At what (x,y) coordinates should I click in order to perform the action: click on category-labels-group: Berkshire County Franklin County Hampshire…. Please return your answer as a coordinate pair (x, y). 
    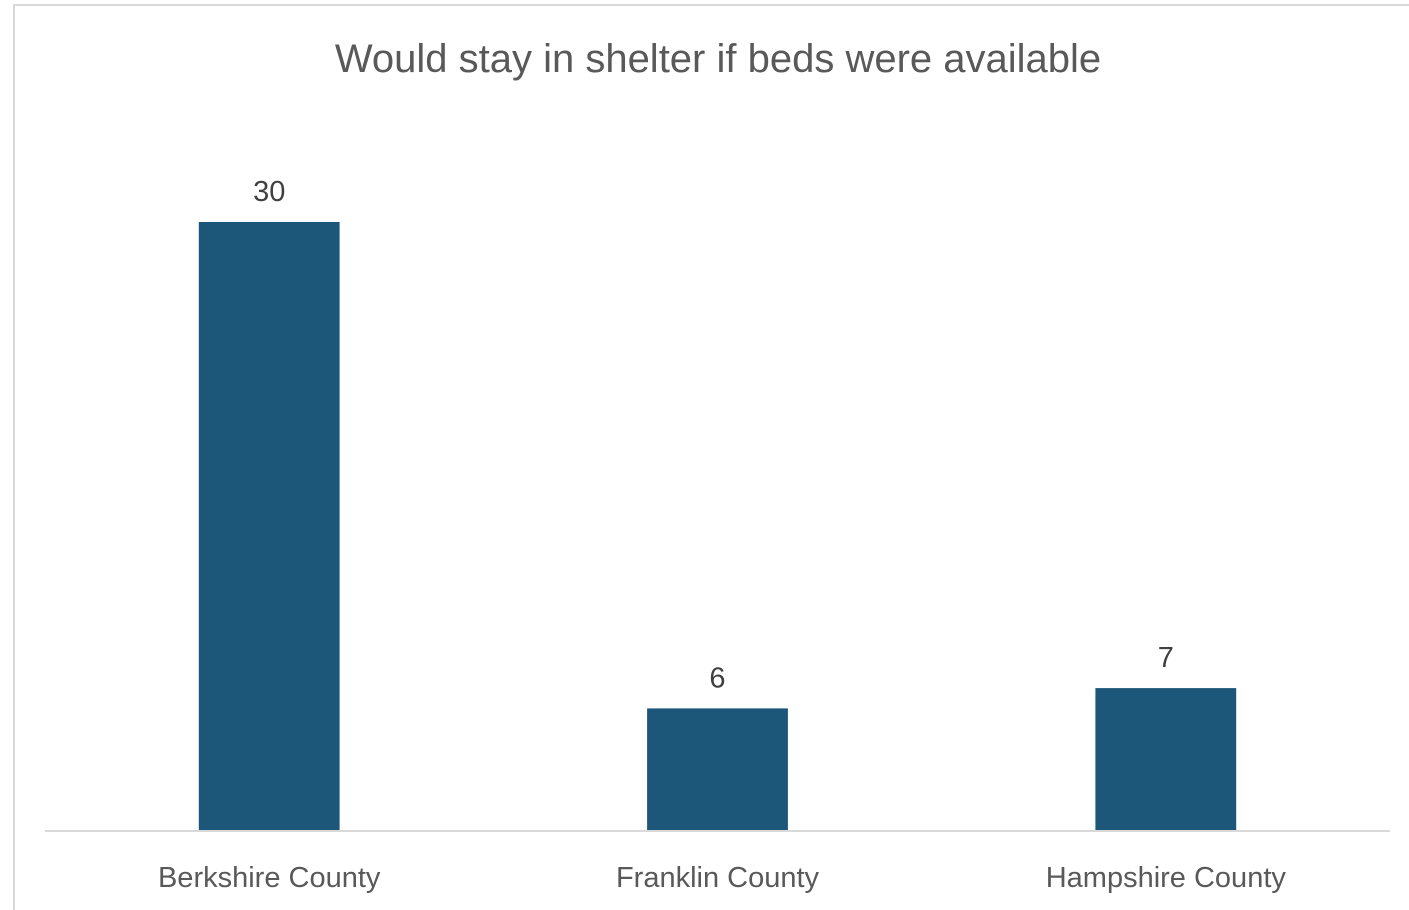
    Looking at the image, I should click on (722, 878).